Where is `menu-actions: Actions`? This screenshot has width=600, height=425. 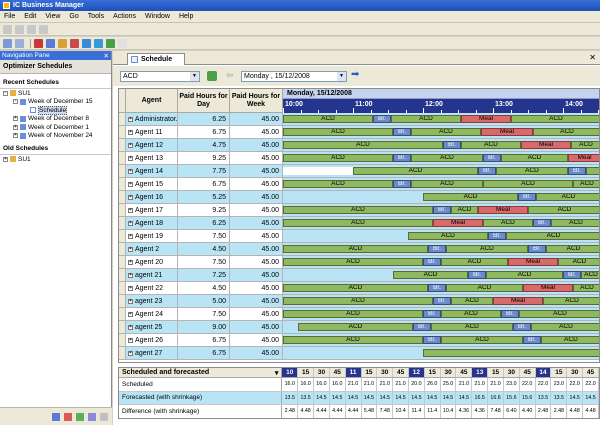 menu-actions: Actions is located at coordinates (125, 16).